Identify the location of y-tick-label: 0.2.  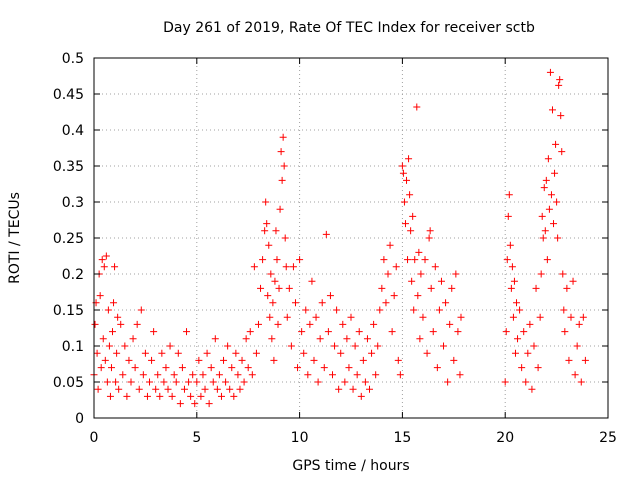
(73, 275).